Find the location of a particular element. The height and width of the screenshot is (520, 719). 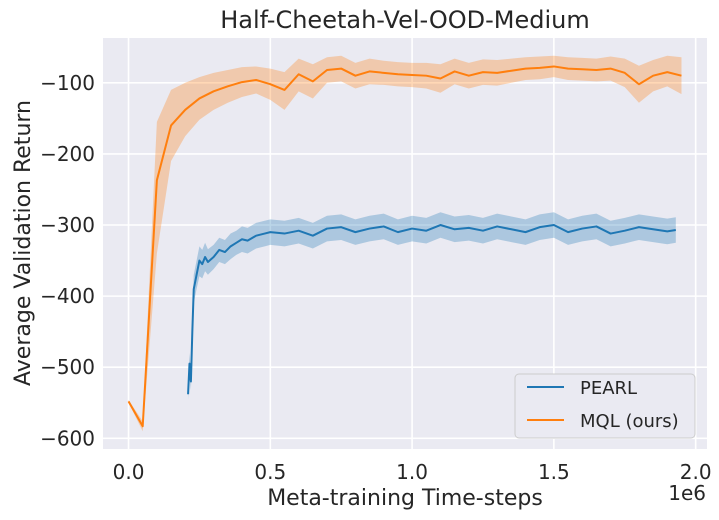

legend-label-mql: MQL (ours) is located at coordinates (629, 421).